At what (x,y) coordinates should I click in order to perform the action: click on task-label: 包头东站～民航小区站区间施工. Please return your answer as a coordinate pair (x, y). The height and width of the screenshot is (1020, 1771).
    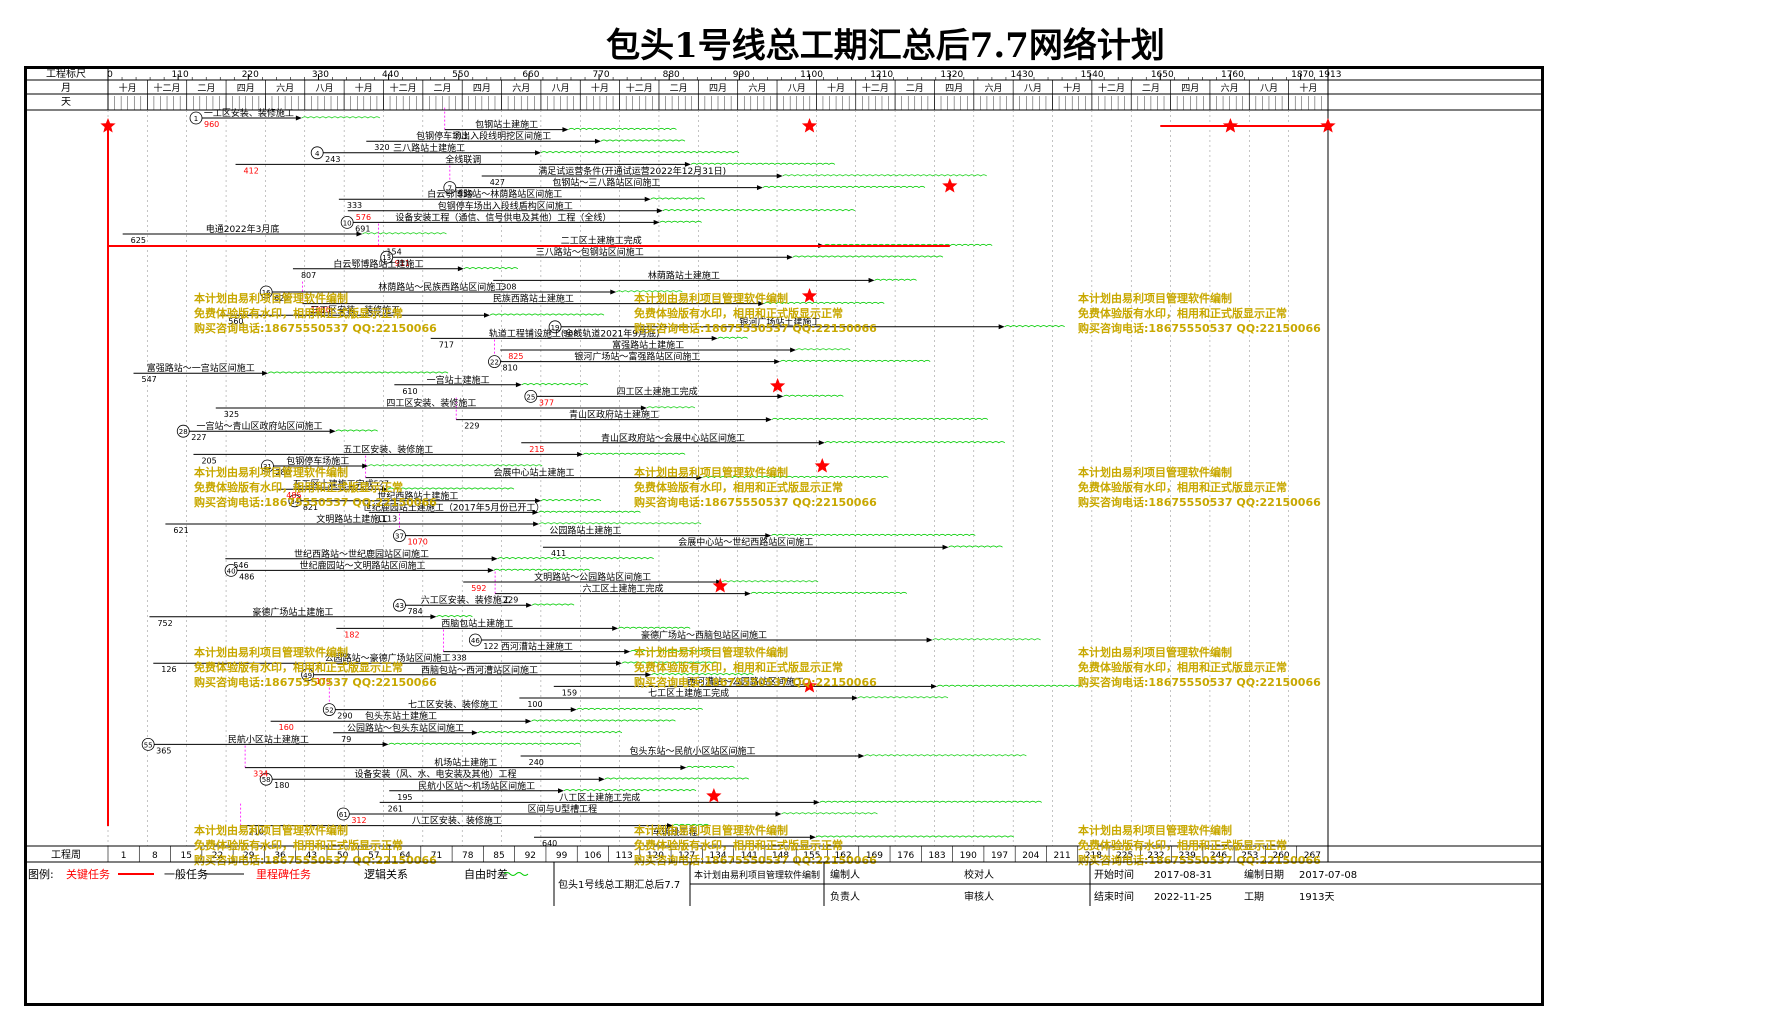
    Looking at the image, I should click on (692, 751).